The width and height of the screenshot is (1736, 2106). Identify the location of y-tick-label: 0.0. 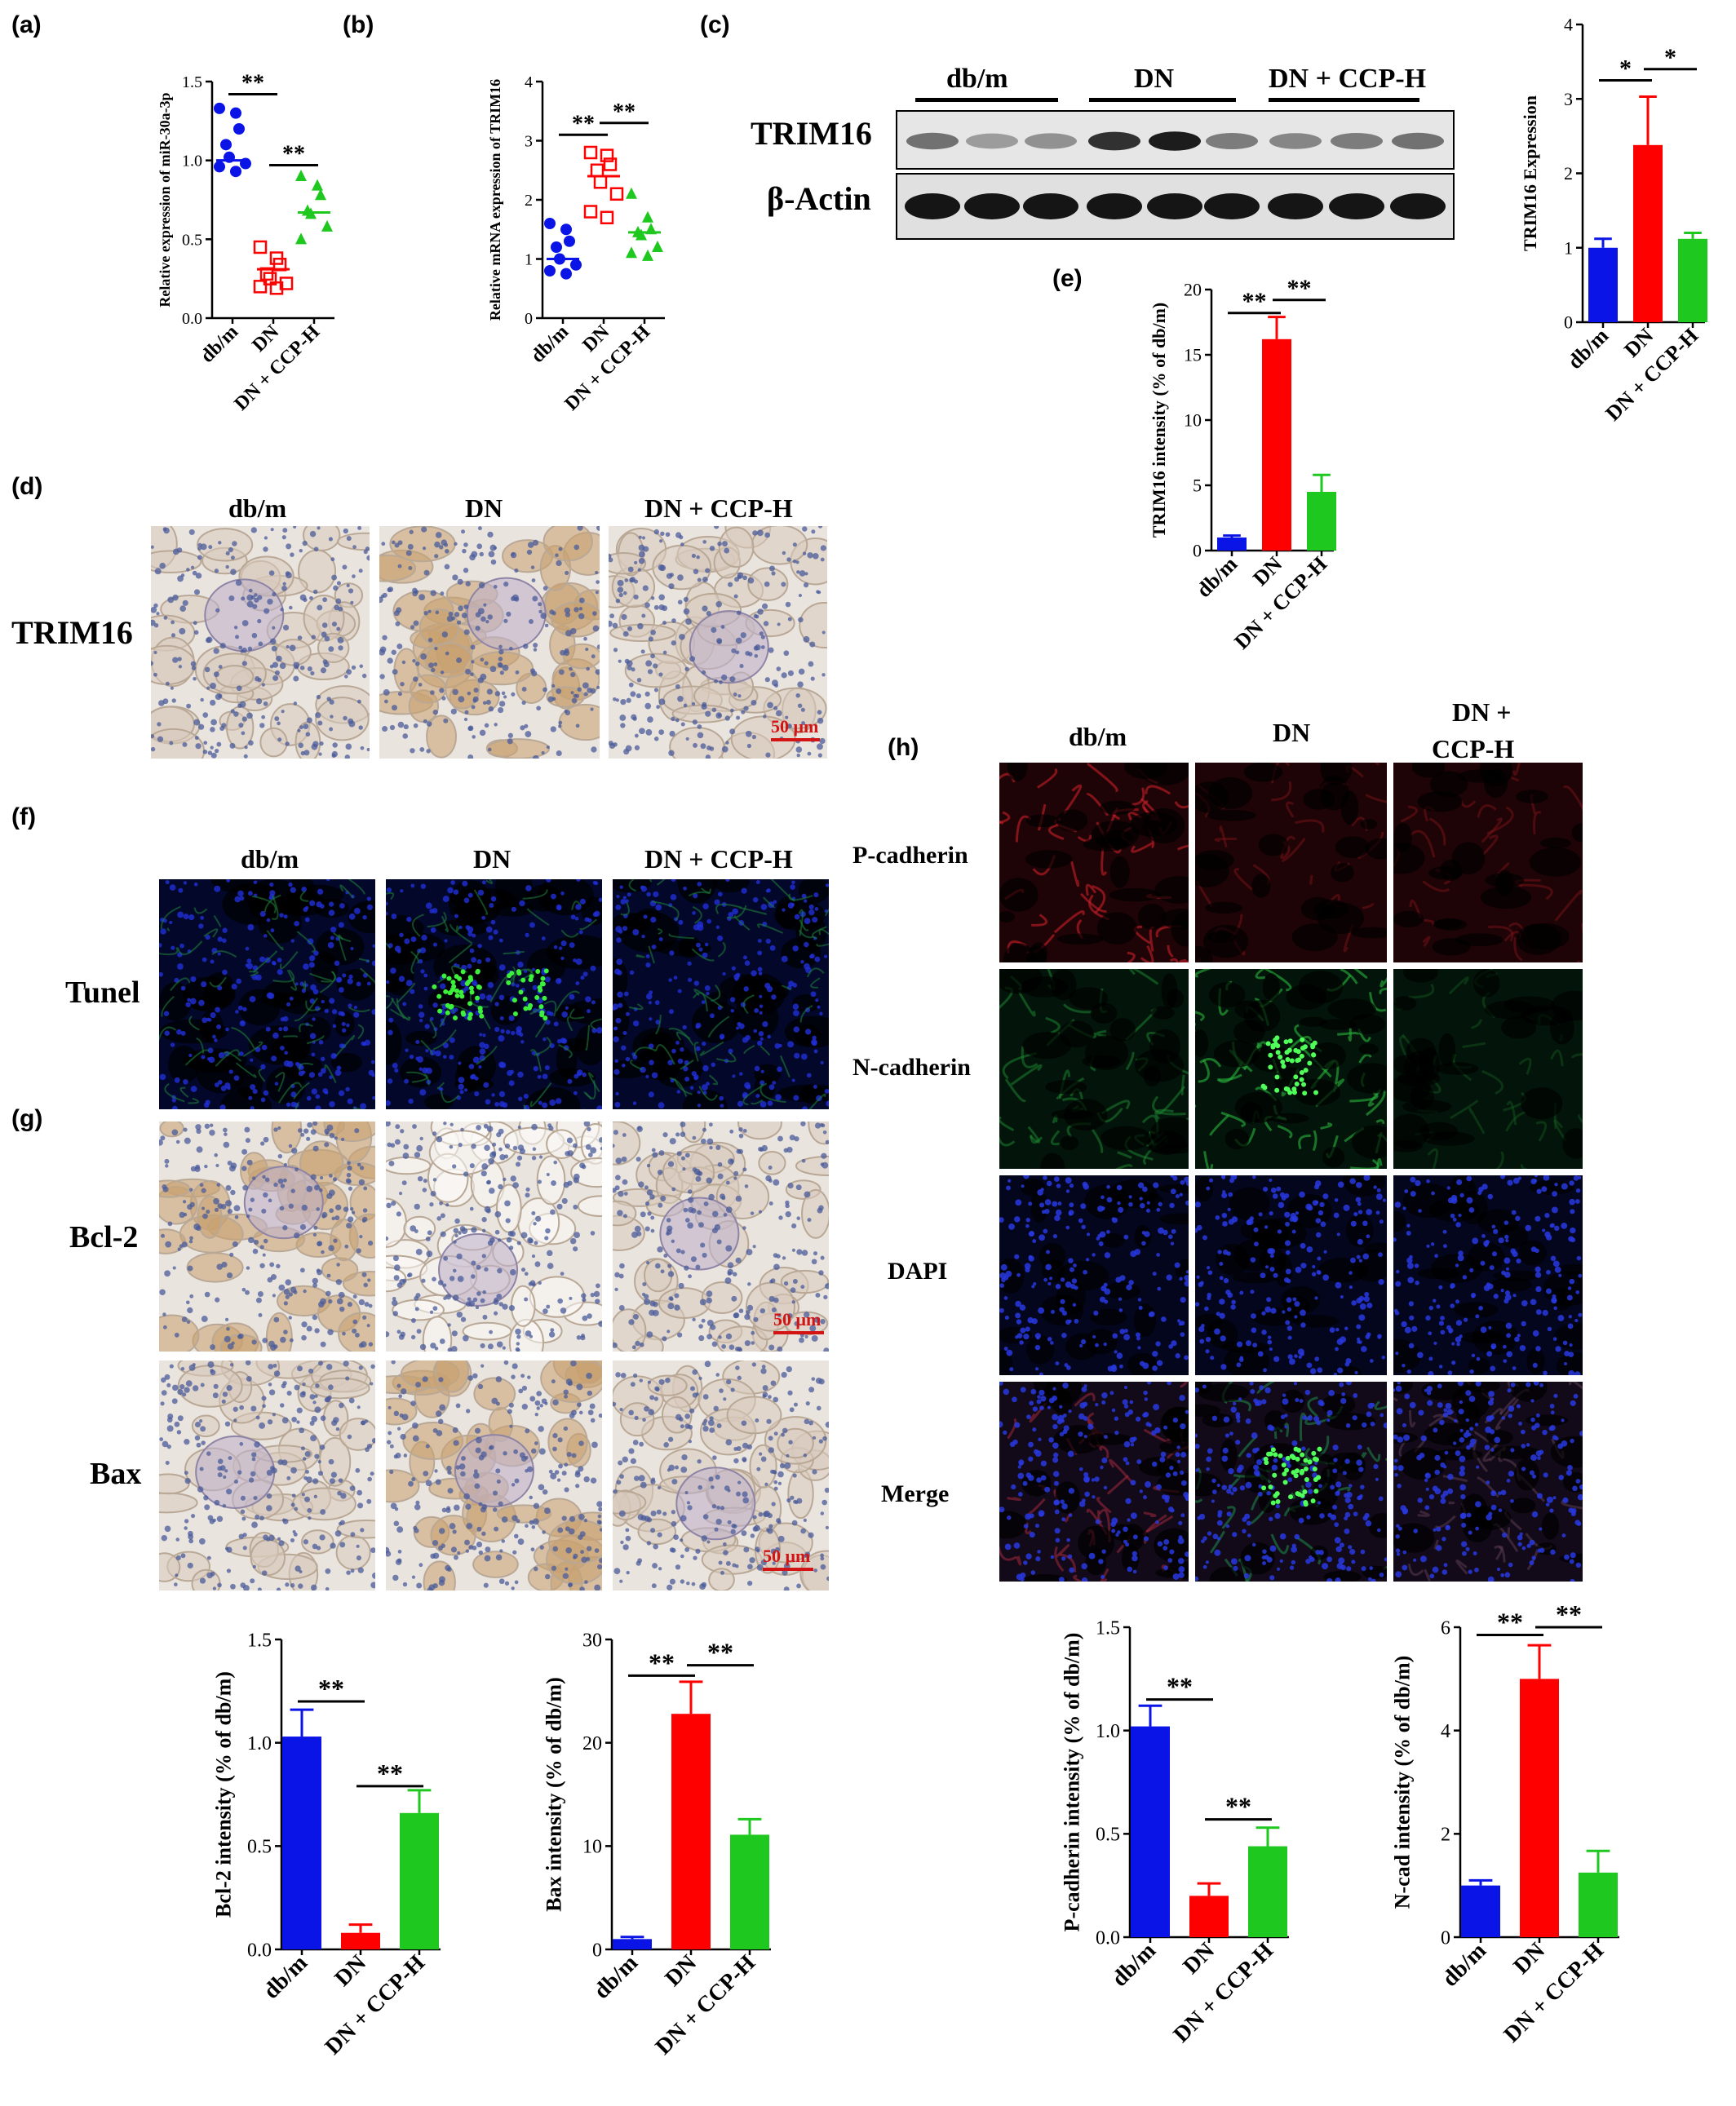
(1108, 1938).